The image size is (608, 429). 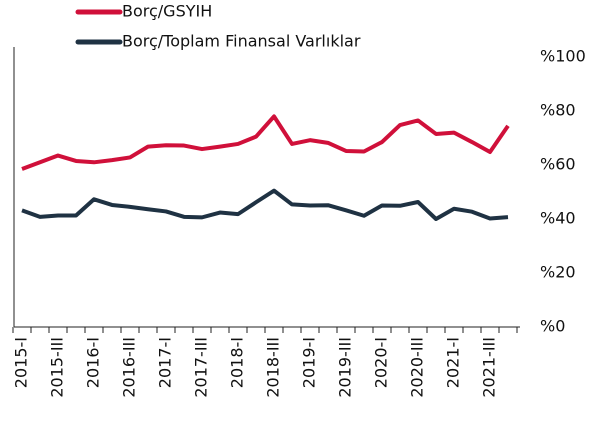 I want to click on x-tick-label: 2019-I, so click(x=309, y=362).